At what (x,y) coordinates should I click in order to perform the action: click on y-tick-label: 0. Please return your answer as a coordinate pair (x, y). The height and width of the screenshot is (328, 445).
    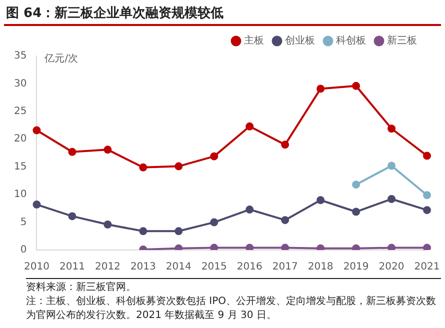
    Looking at the image, I should click on (23, 250).